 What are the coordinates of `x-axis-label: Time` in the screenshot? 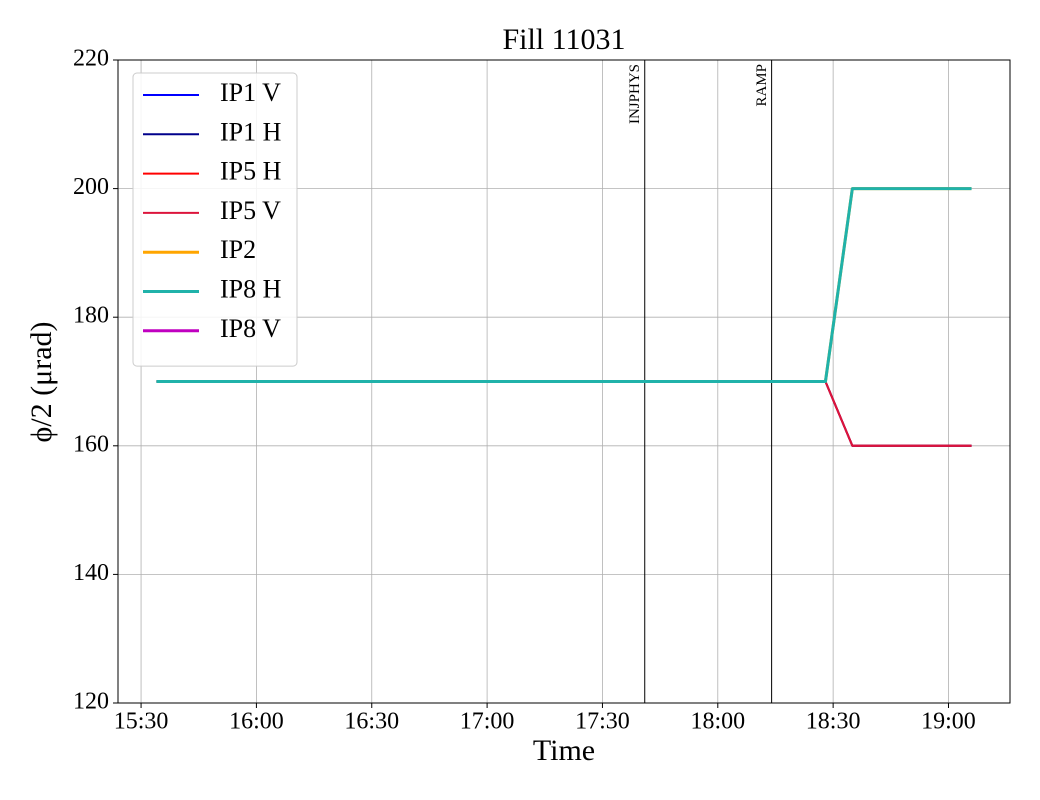 It's located at (564, 750).